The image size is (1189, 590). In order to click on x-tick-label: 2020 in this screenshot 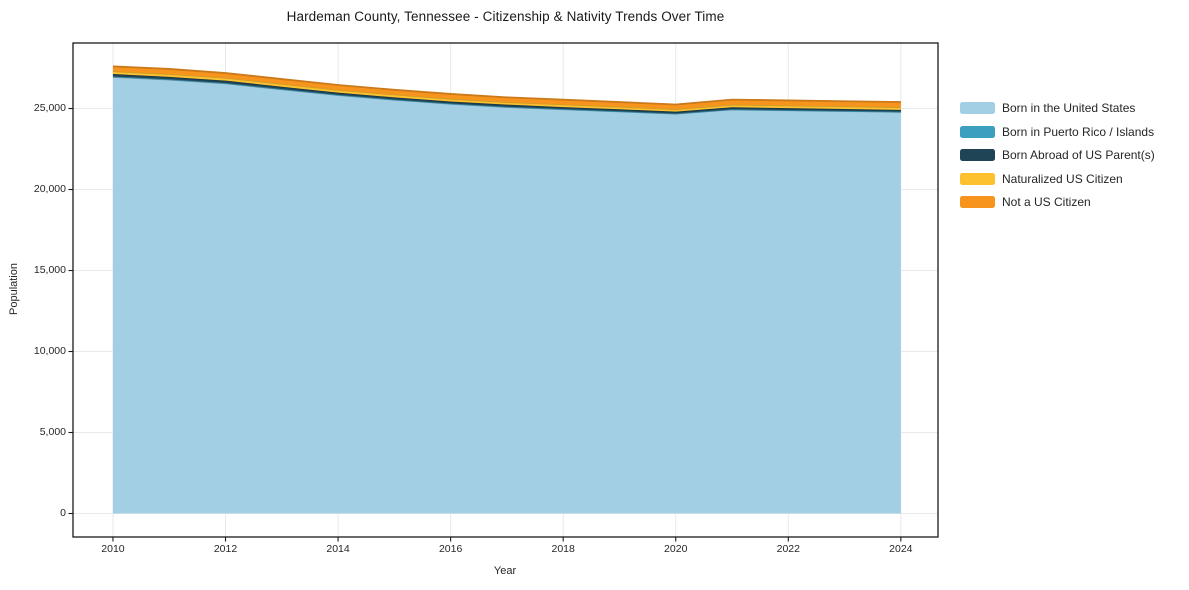, I will do `click(676, 549)`.